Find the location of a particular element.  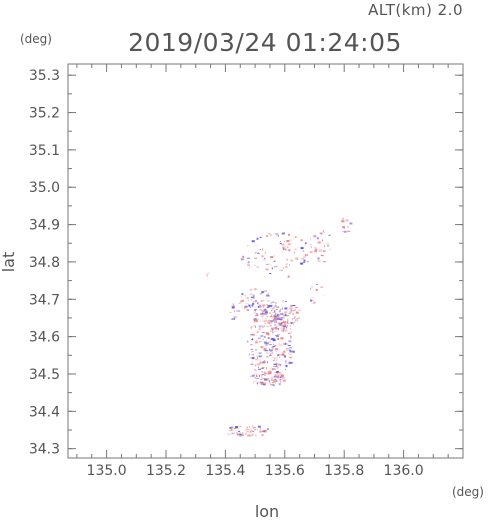

y-tick-label: 35.1 is located at coordinates (44, 151).